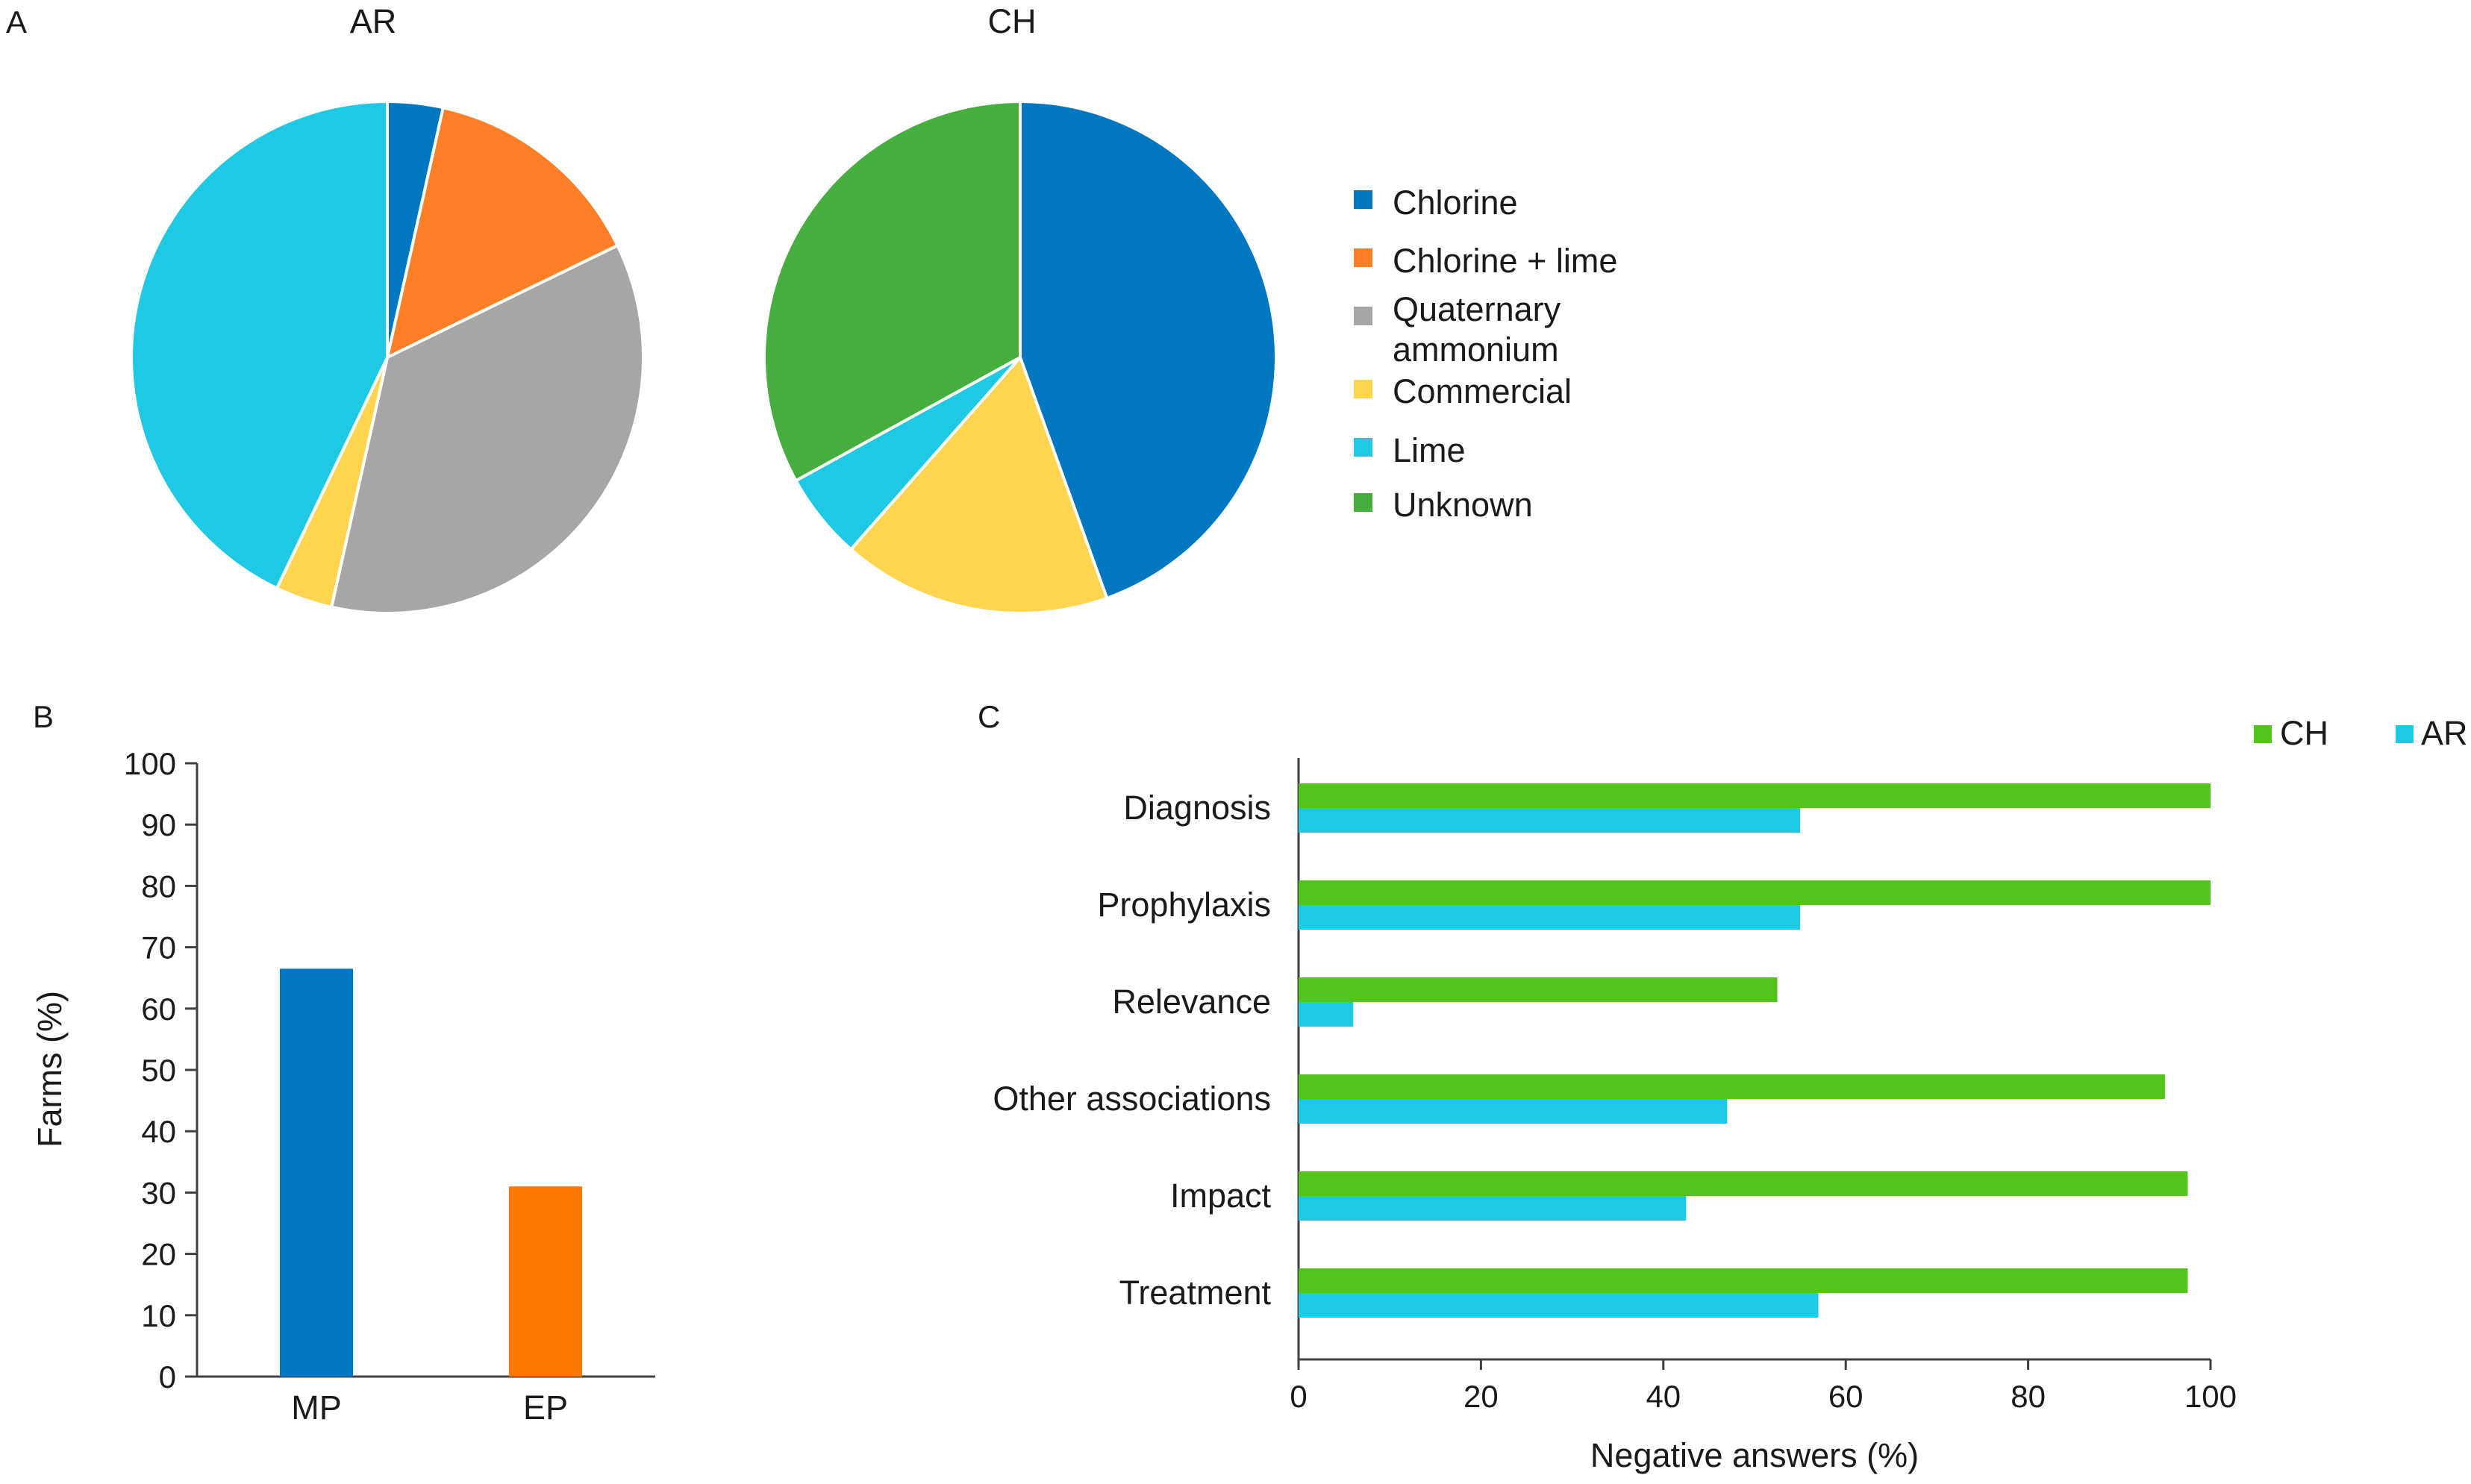 The height and width of the screenshot is (1484, 2471). I want to click on b-y-tick-label: 80, so click(158, 886).